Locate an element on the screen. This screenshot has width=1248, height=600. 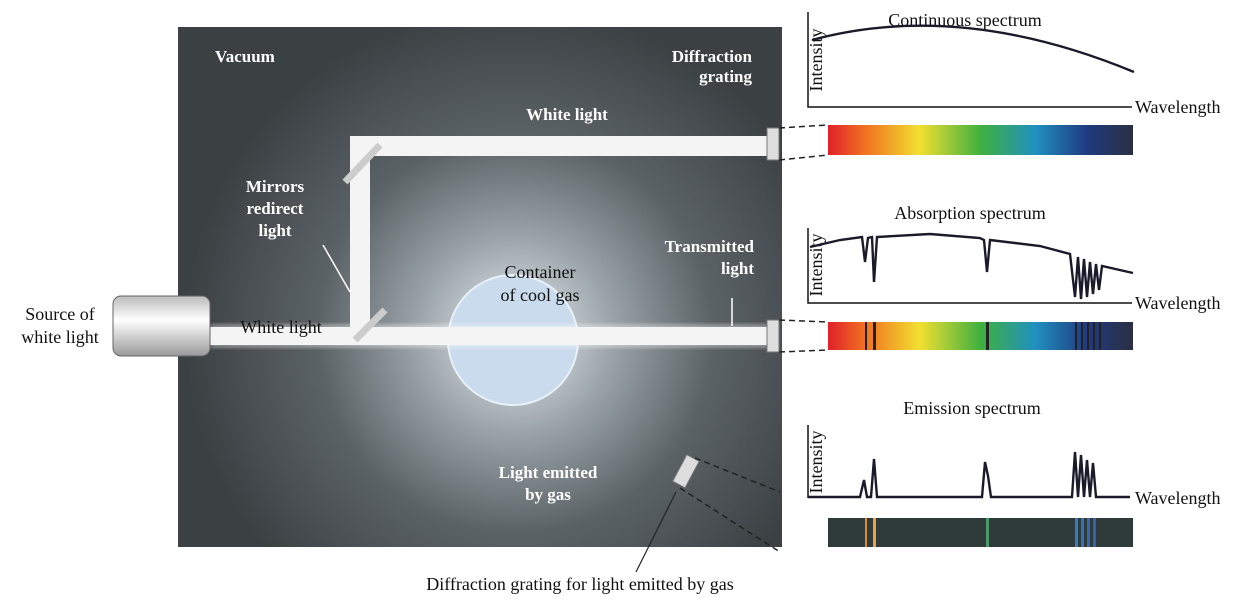
absorption-lines is located at coordinates (983, 336).